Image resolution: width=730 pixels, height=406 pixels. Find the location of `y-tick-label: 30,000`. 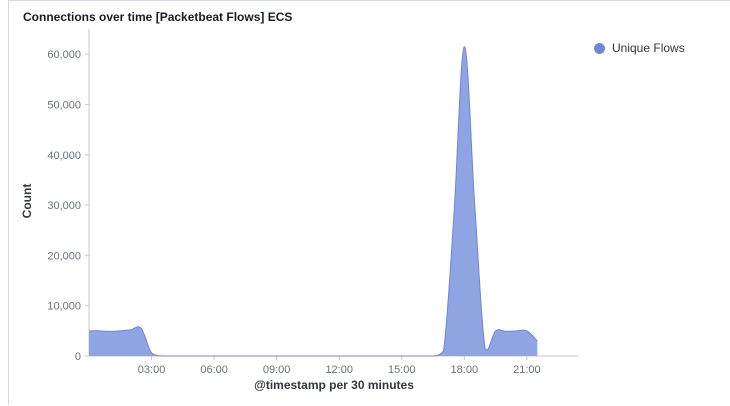

y-tick-label: 30,000 is located at coordinates (64, 206).